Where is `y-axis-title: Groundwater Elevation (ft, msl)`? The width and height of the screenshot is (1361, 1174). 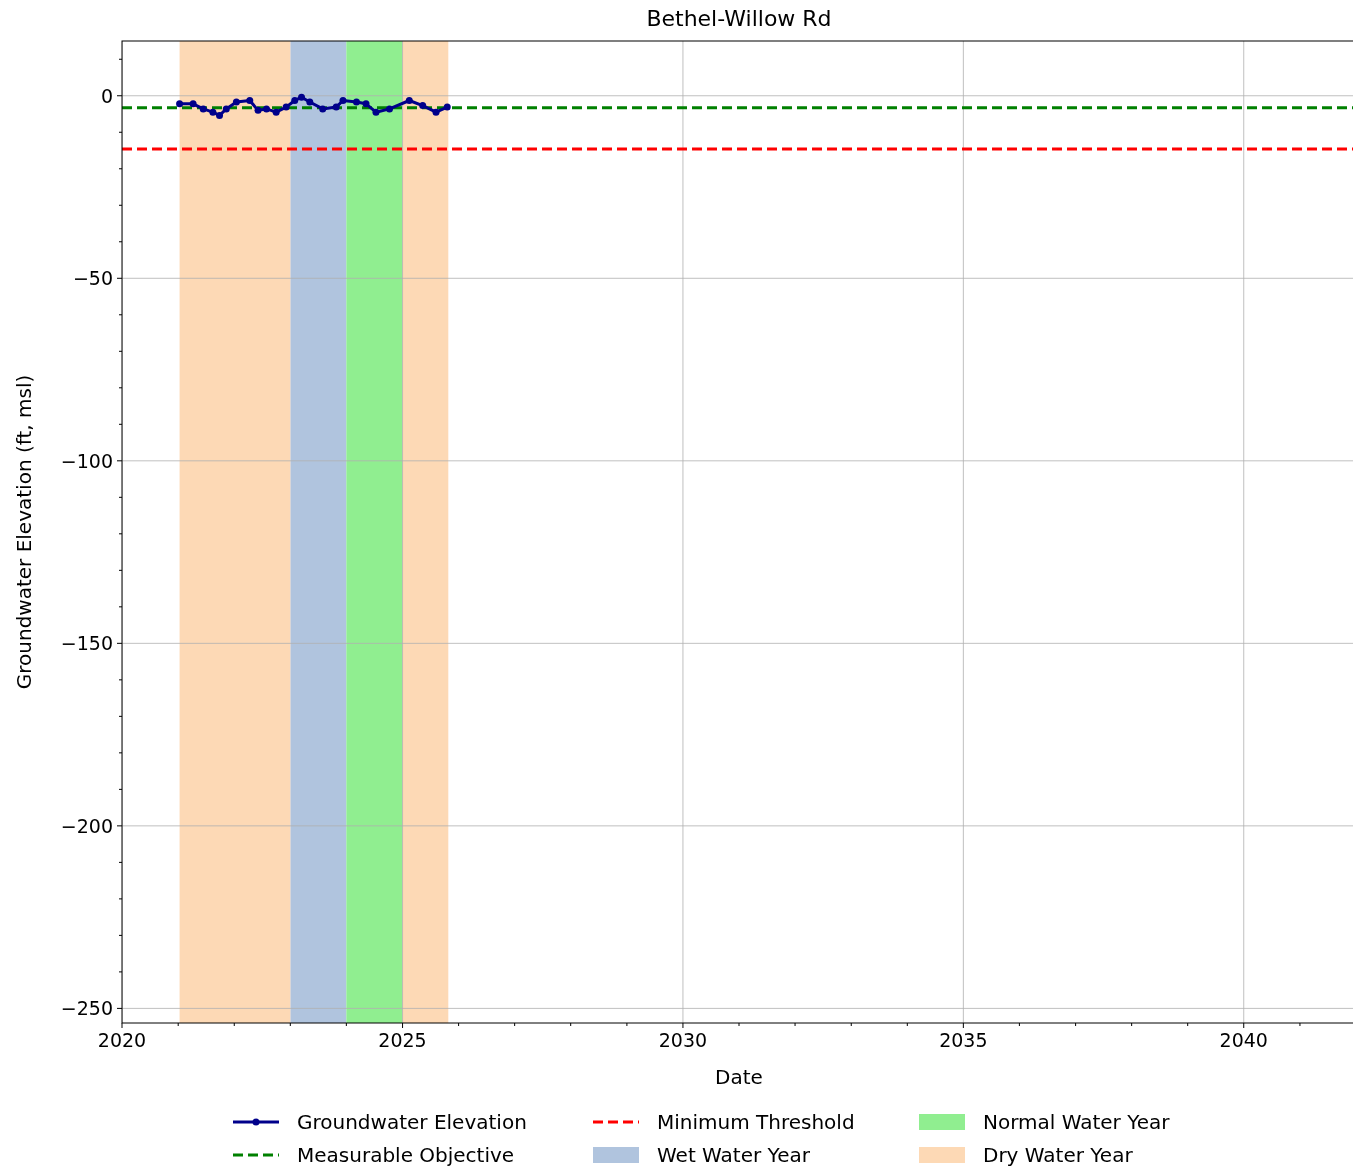
y-axis-title: Groundwater Elevation (ft, msl) is located at coordinates (24, 532).